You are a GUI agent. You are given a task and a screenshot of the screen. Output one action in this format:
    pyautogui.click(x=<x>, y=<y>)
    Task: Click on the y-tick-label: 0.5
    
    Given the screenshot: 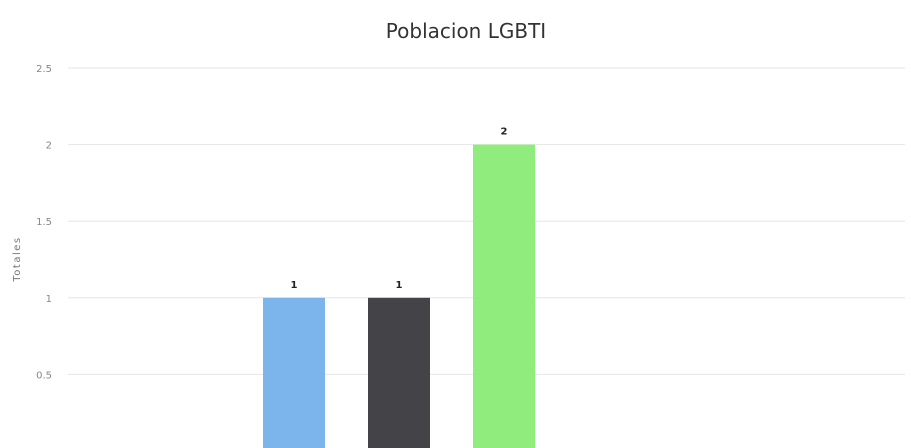 What is the action you would take?
    pyautogui.click(x=44, y=375)
    